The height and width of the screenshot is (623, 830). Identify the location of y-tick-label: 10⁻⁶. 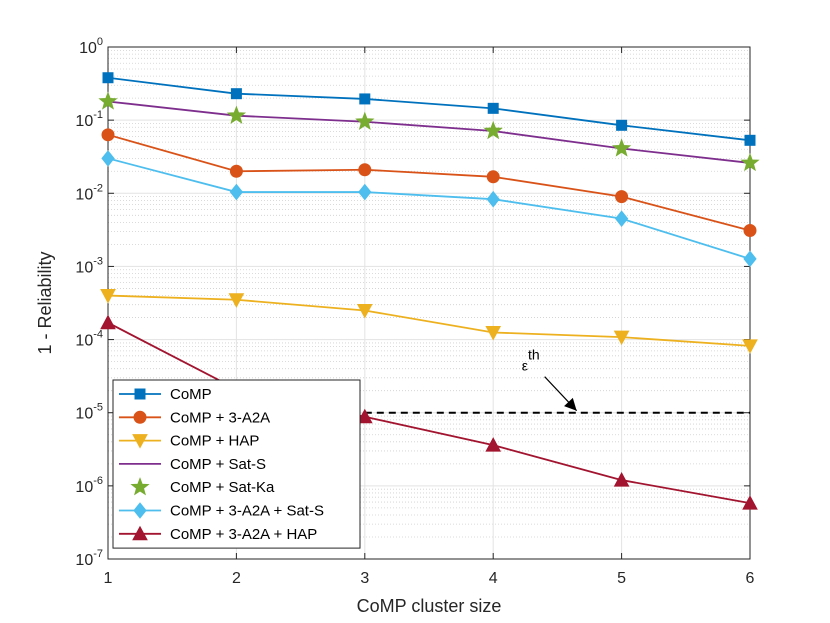
(89, 485).